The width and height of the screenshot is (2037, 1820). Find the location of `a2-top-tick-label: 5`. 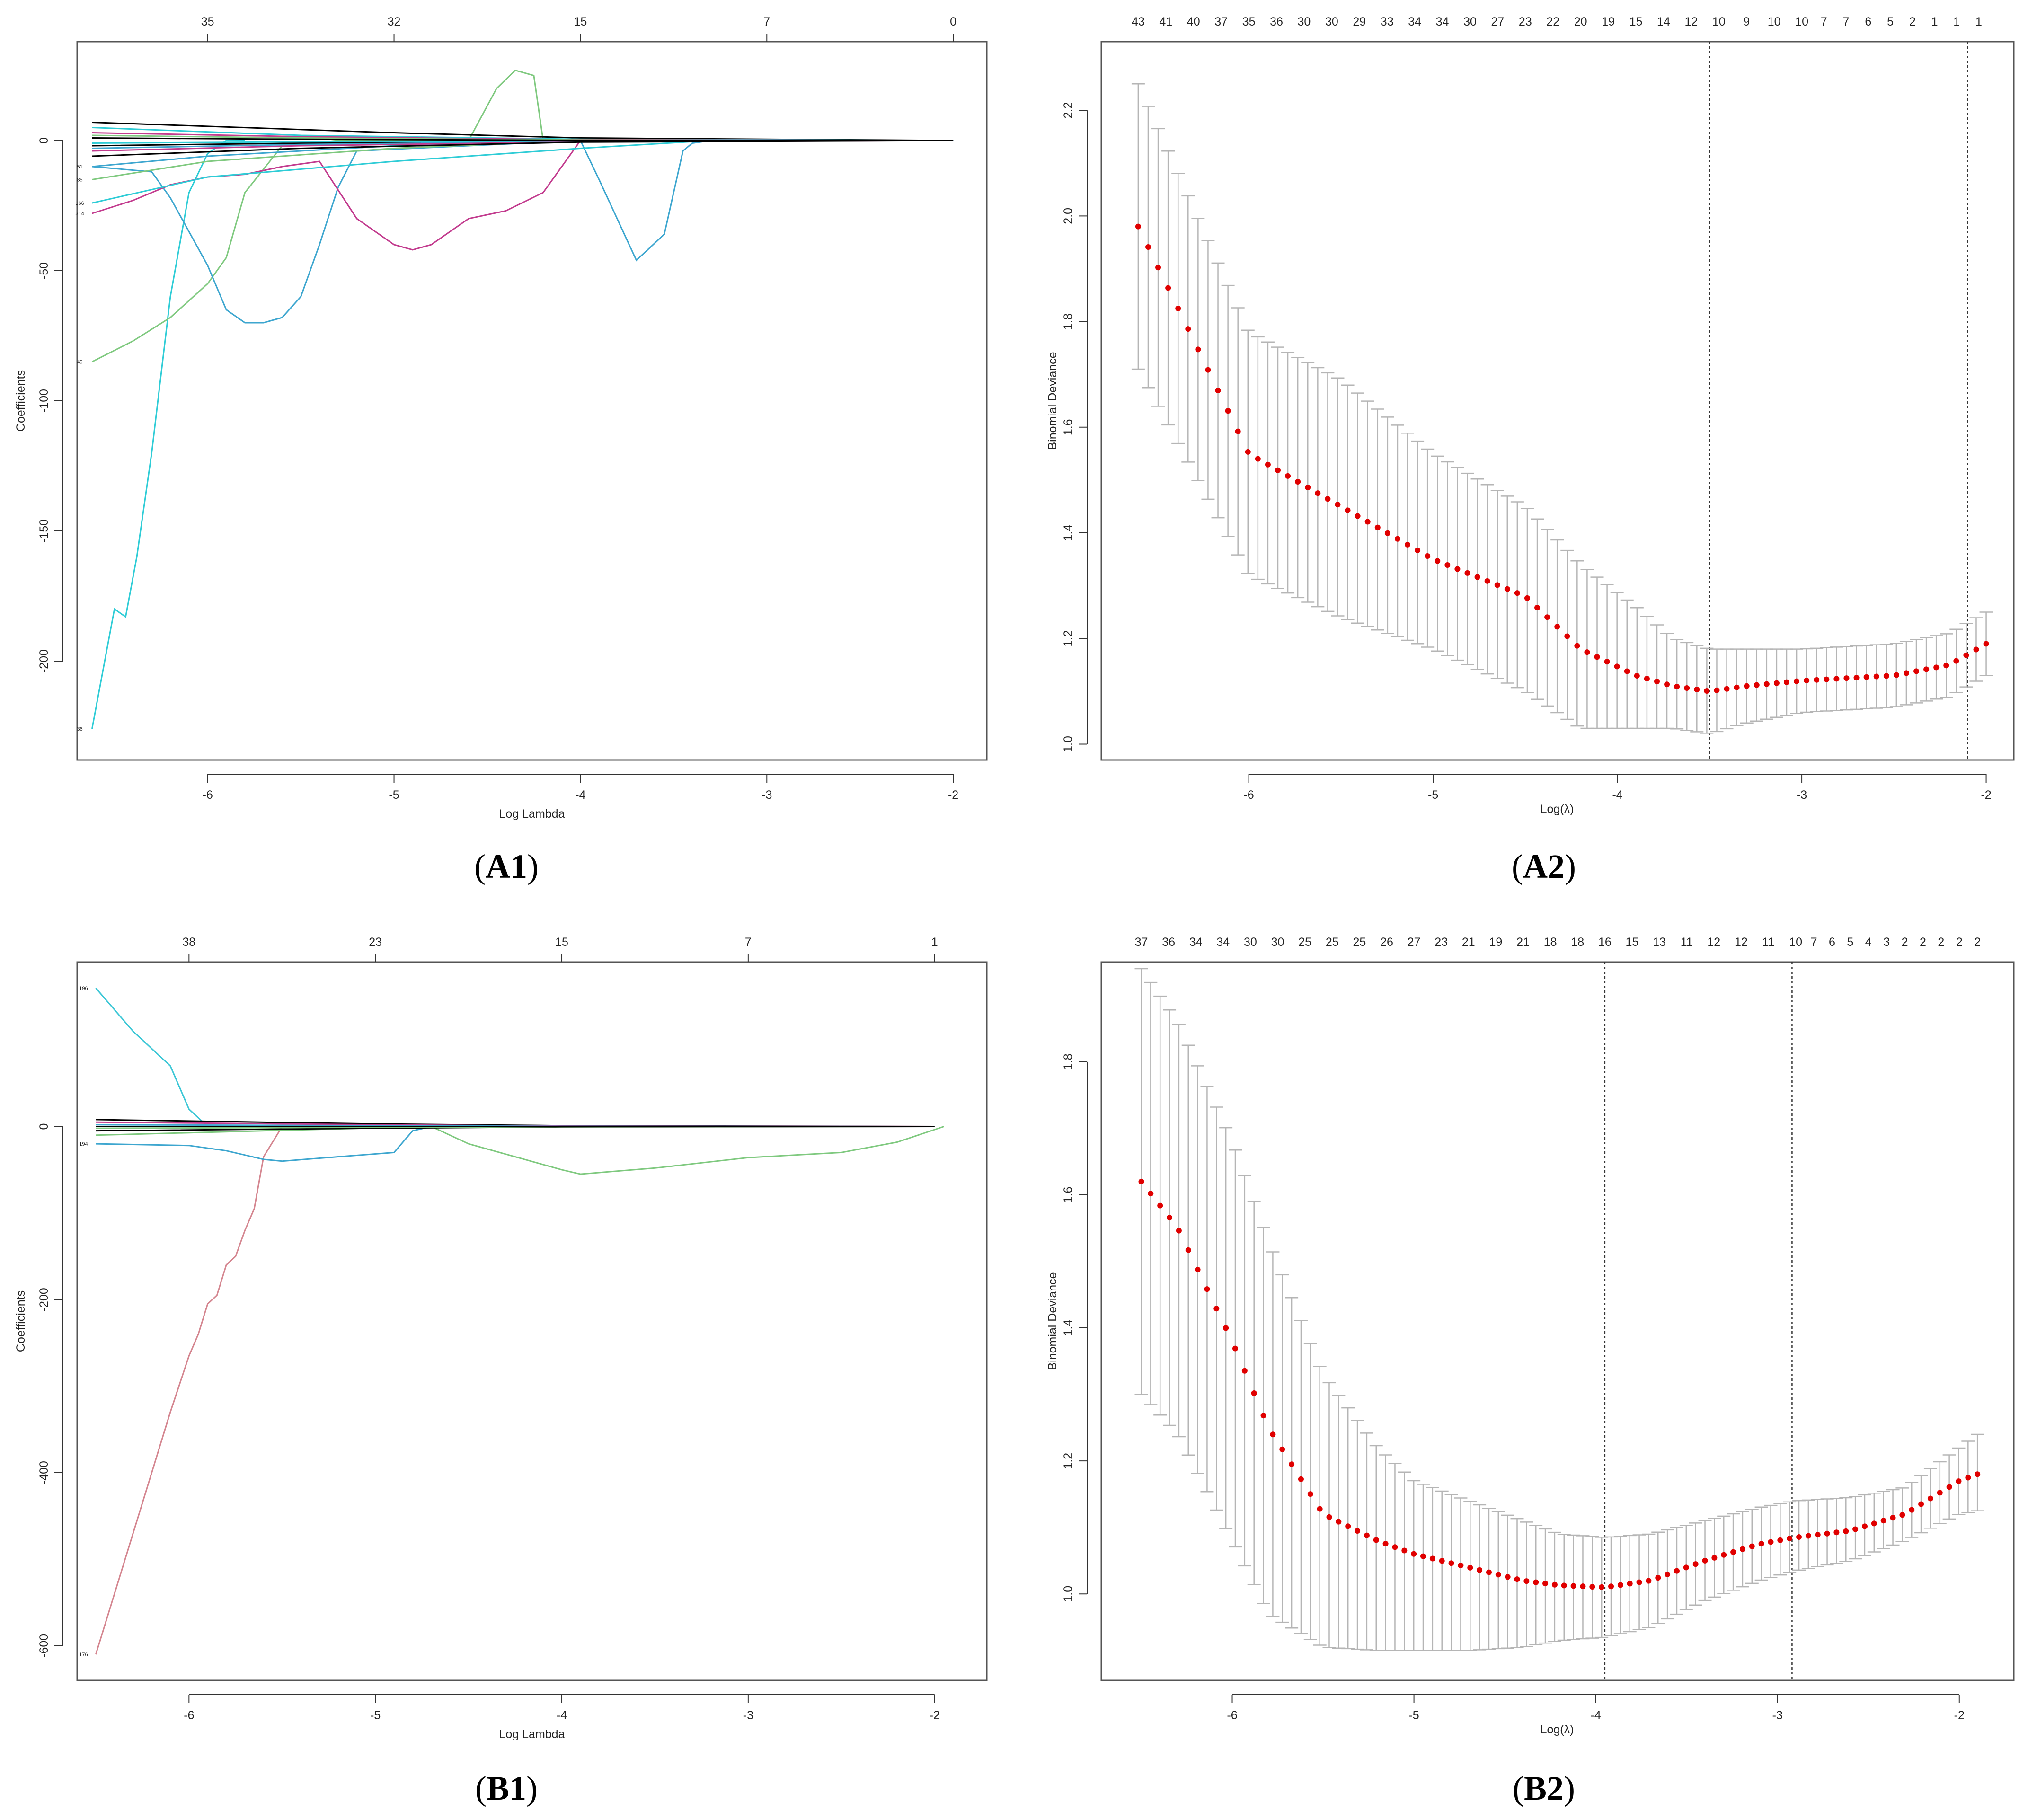

a2-top-tick-label: 5 is located at coordinates (1890, 21).